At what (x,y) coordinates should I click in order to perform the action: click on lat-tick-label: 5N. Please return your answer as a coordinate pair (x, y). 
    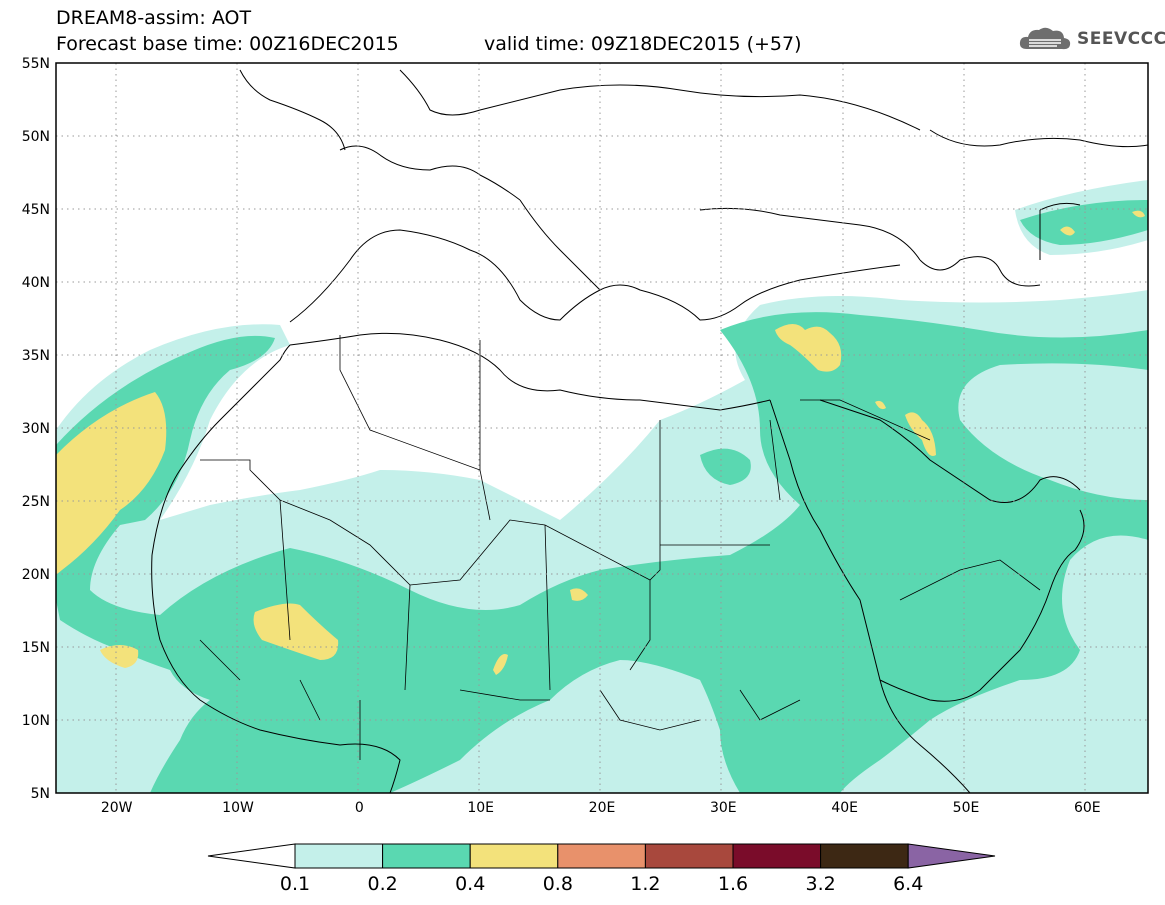
    Looking at the image, I should click on (40, 794).